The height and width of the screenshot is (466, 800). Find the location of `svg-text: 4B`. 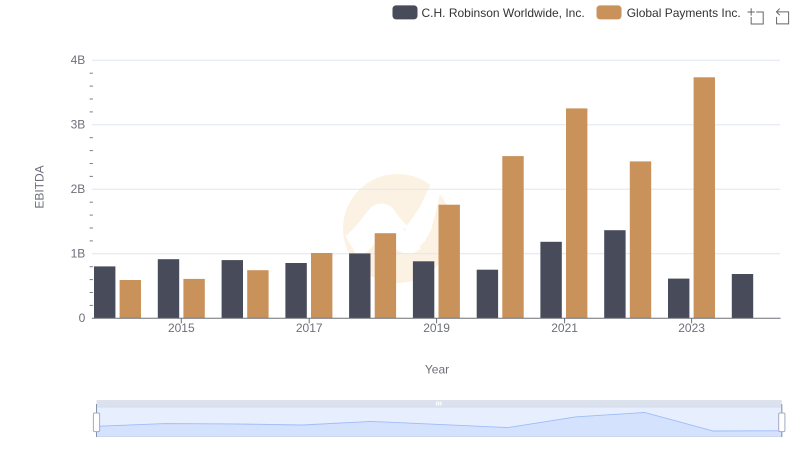

svg-text: 4B is located at coordinates (78, 60).